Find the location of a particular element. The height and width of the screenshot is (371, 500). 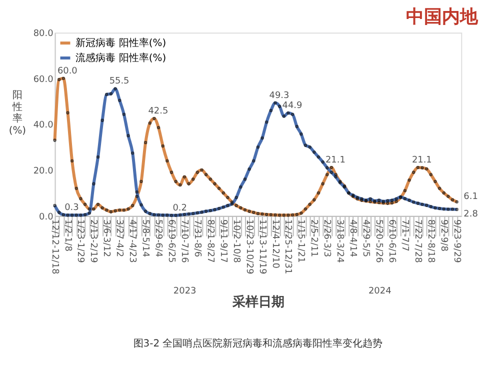

x-tick-label: 8/12-8/18 is located at coordinates (430, 241).